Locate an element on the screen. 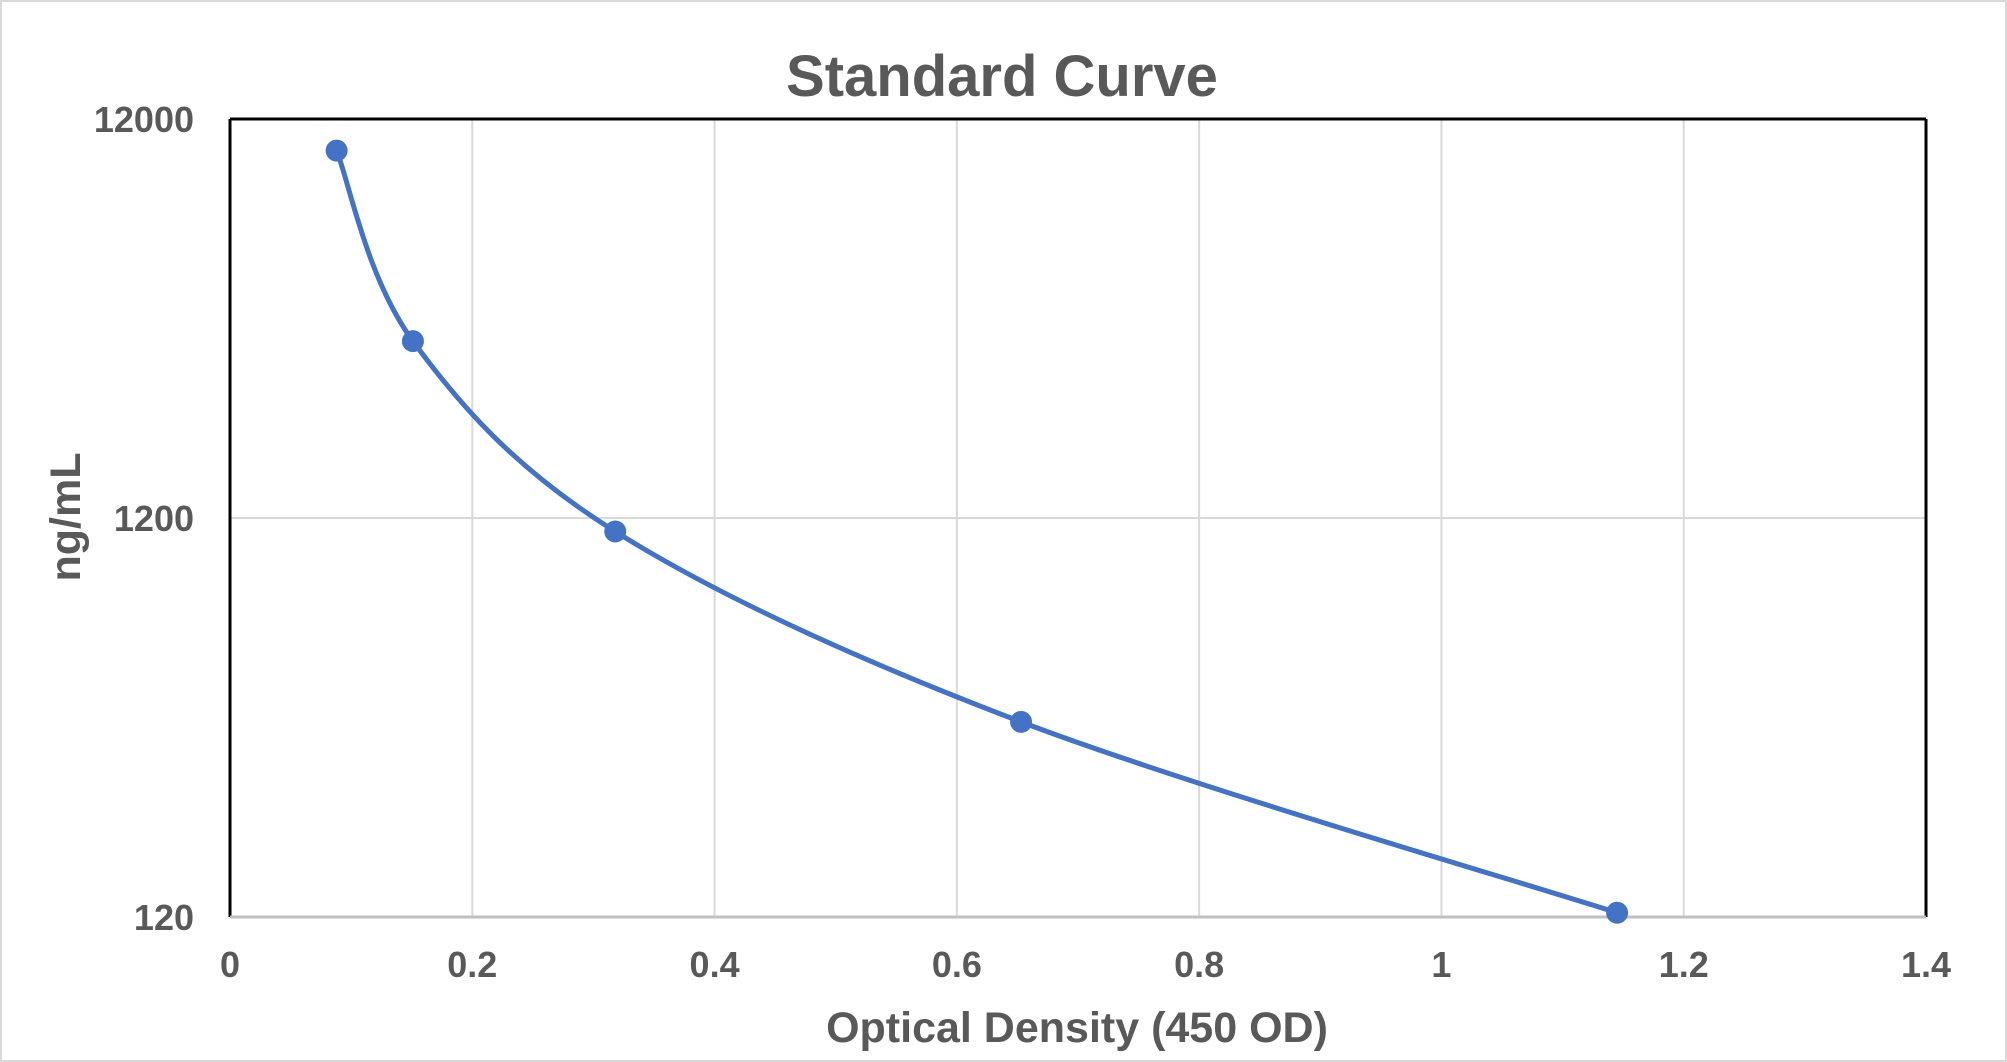  x-tick-label: 0.2 is located at coordinates (472, 964).